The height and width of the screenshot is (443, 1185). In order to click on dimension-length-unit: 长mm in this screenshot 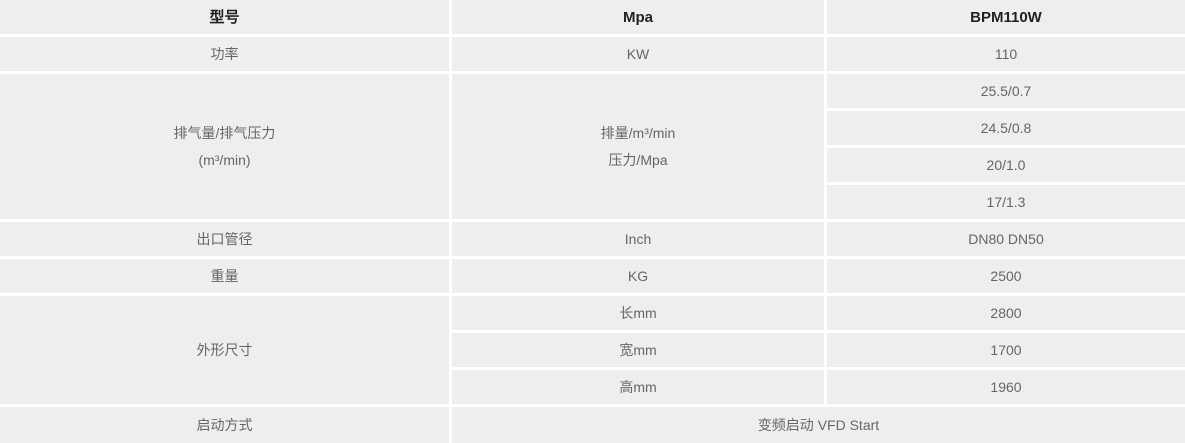, I will do `click(638, 313)`.